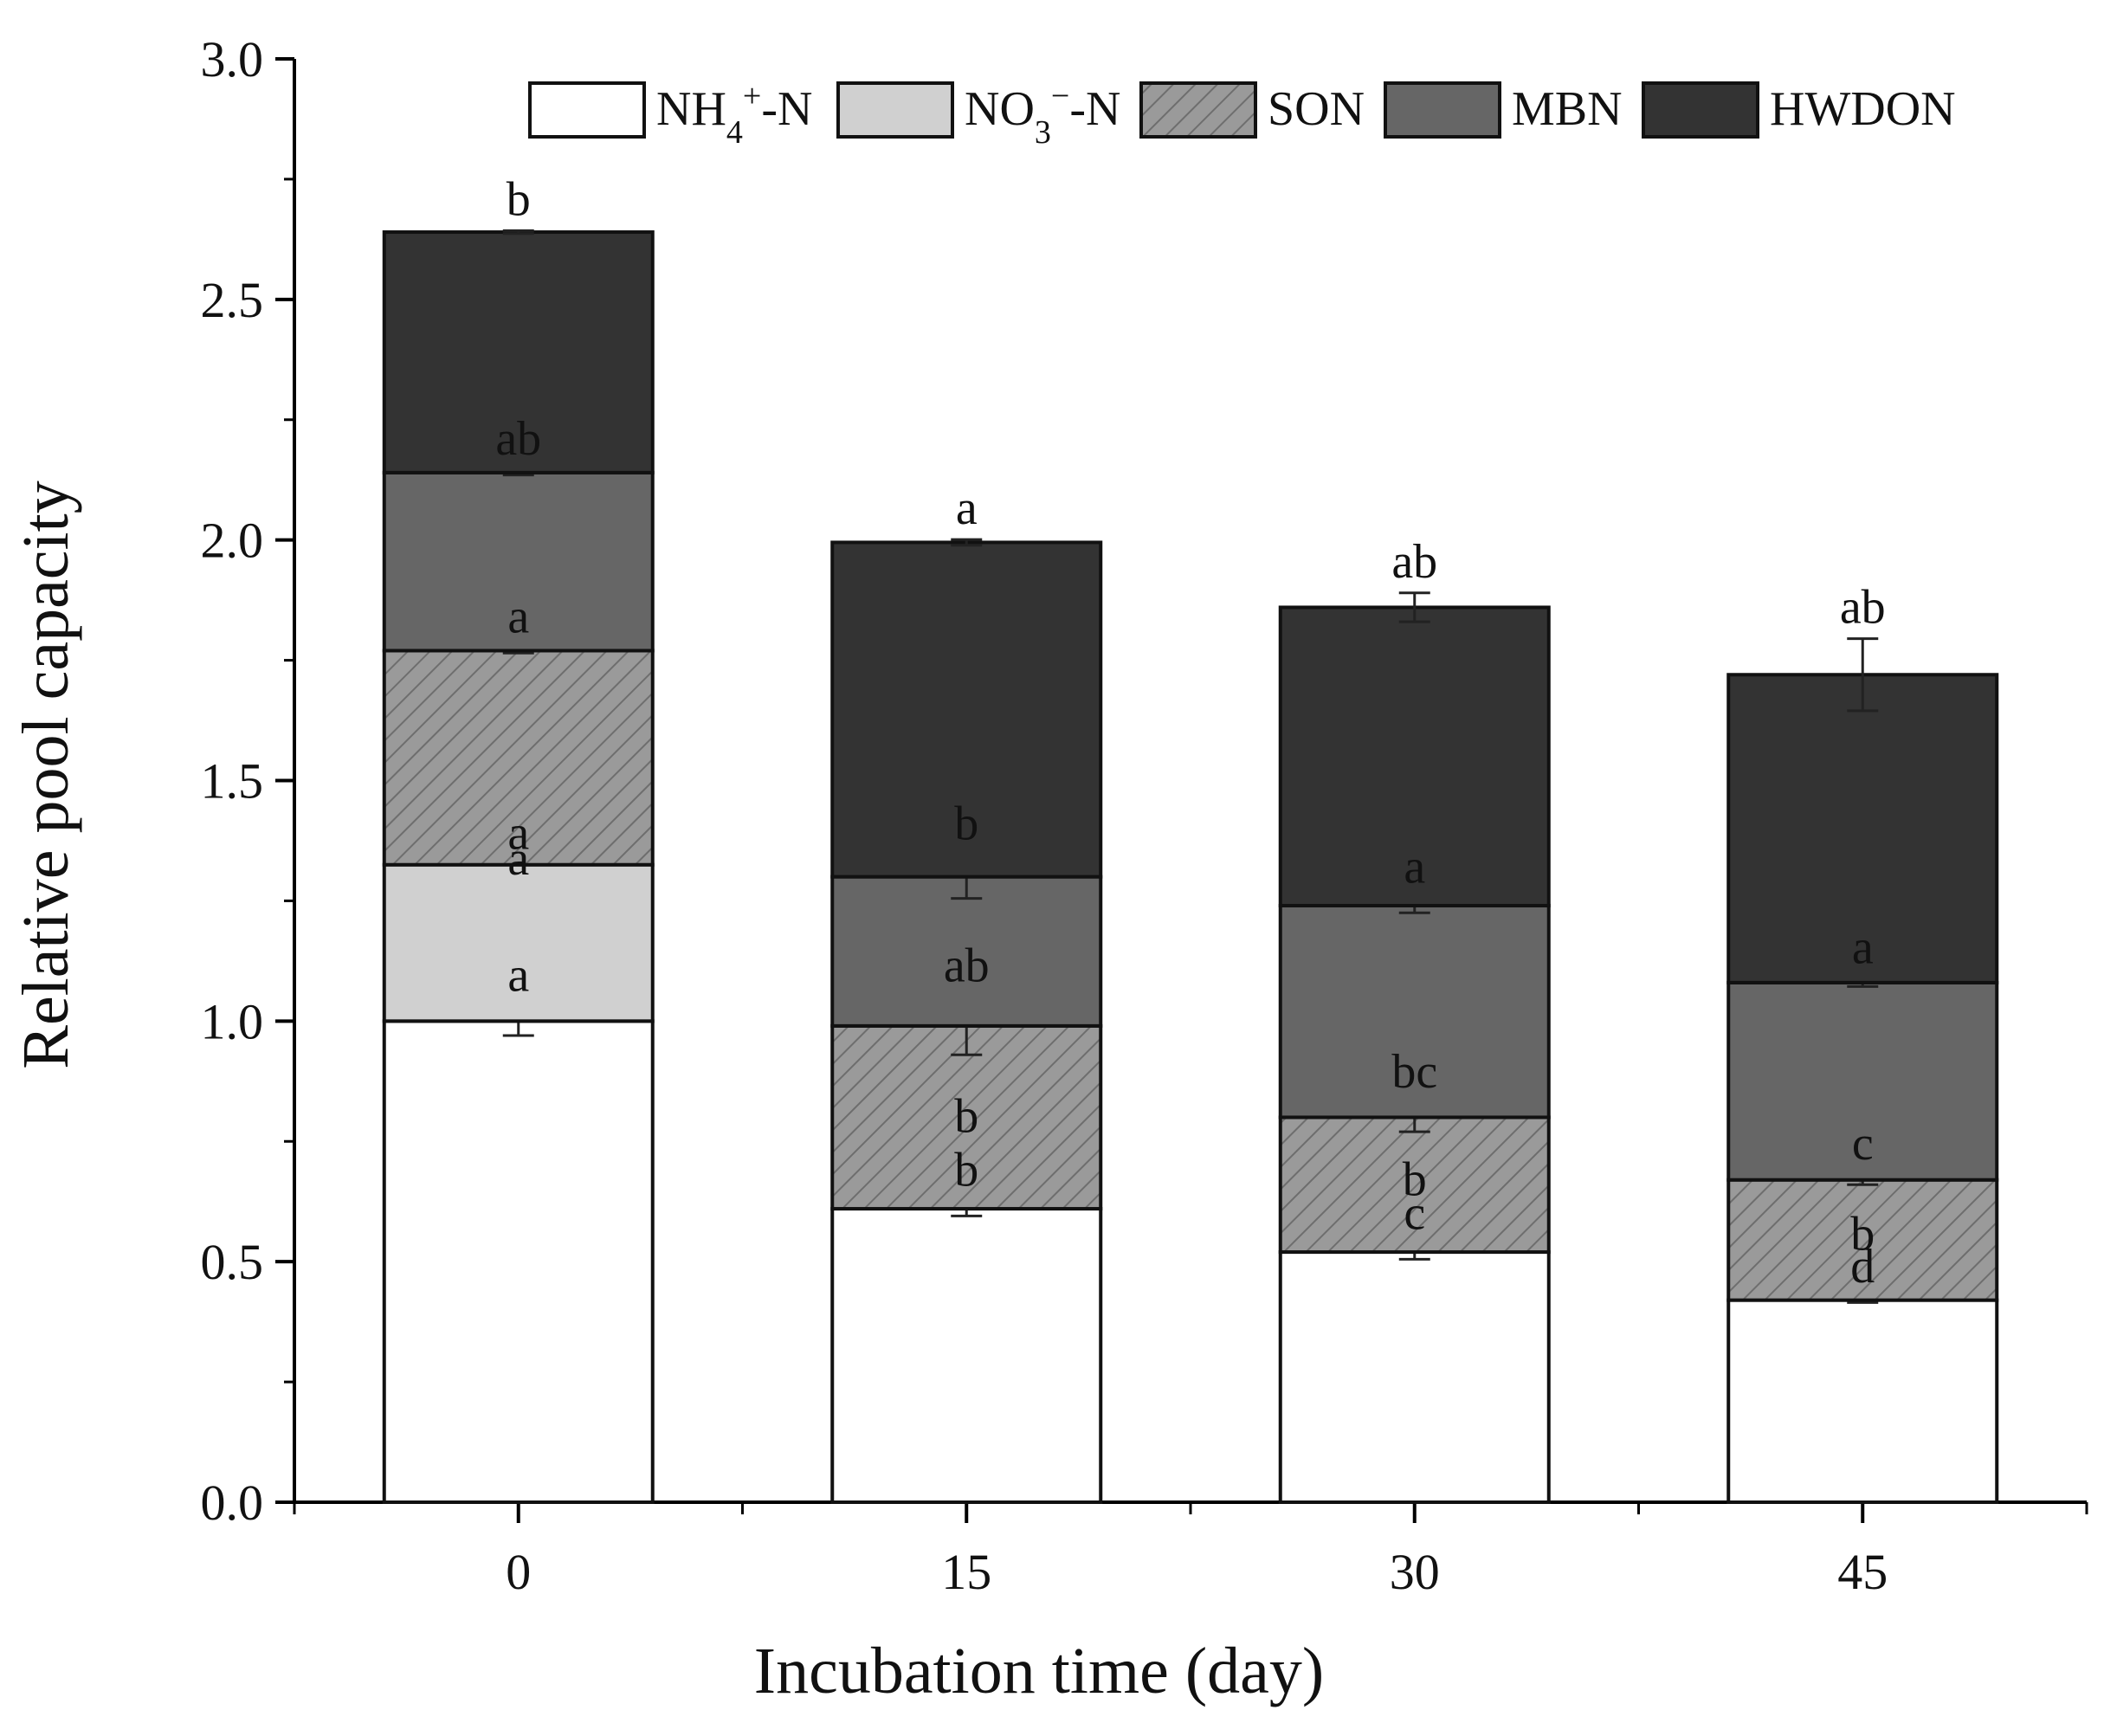  I want to click on significance-letter-son: c, so click(1863, 1144).